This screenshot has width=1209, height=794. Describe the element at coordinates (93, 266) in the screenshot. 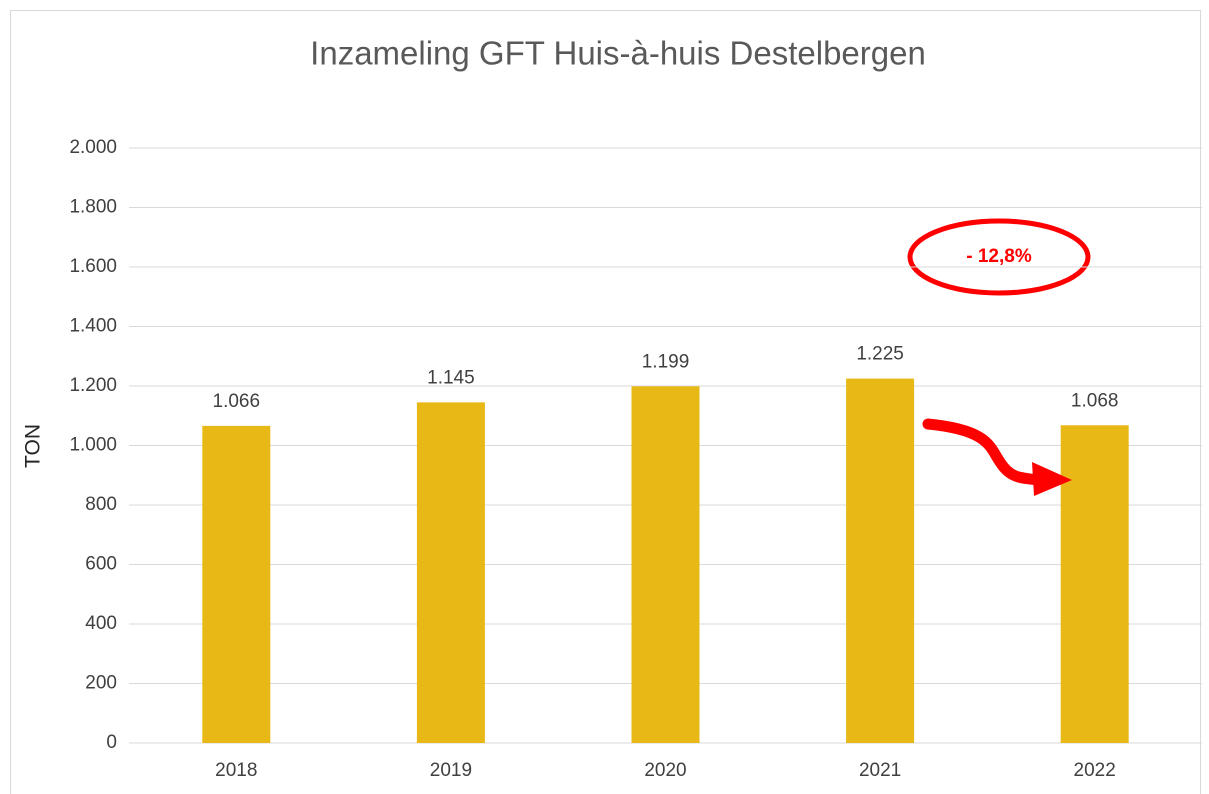

I see `y-tick-label: 1.600` at that location.